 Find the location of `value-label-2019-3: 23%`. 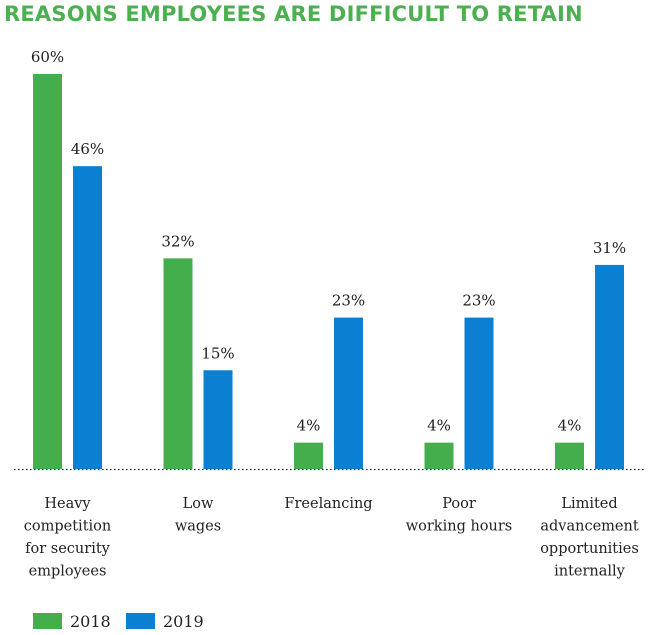

value-label-2019-3: 23% is located at coordinates (478, 301).